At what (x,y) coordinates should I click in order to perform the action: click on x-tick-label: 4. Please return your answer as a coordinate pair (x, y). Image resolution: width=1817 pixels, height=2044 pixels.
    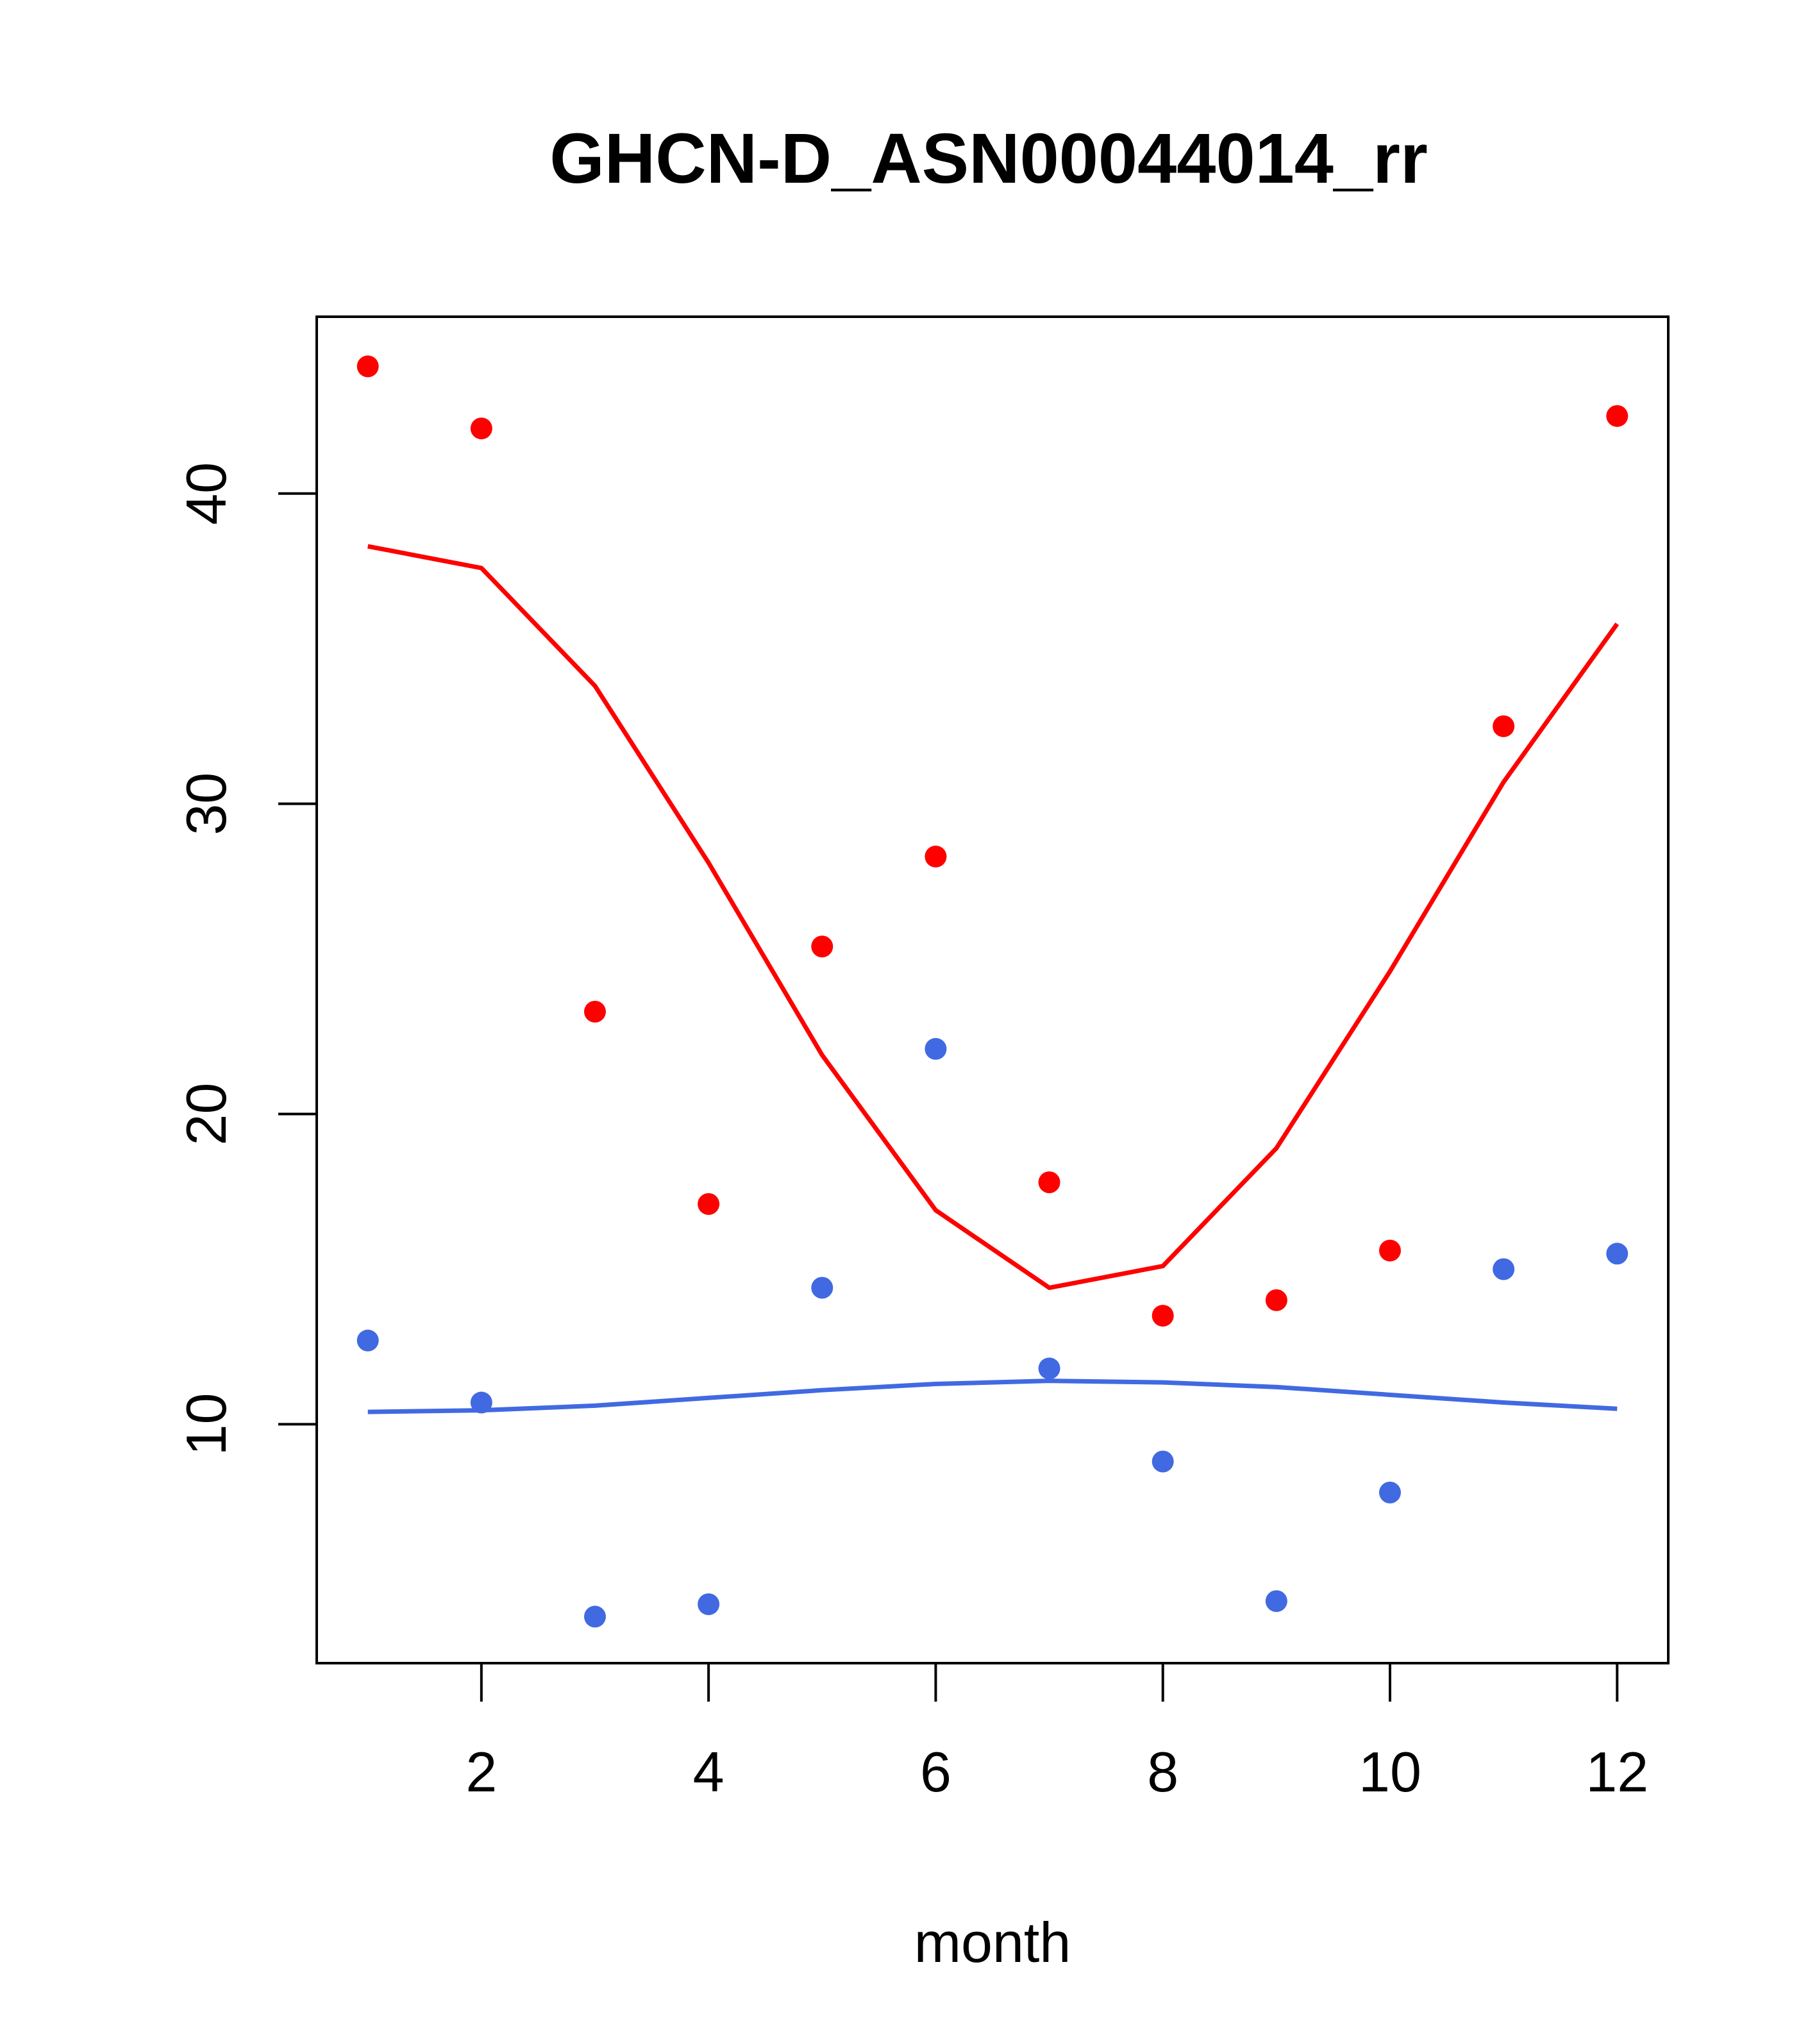
    Looking at the image, I should click on (708, 1772).